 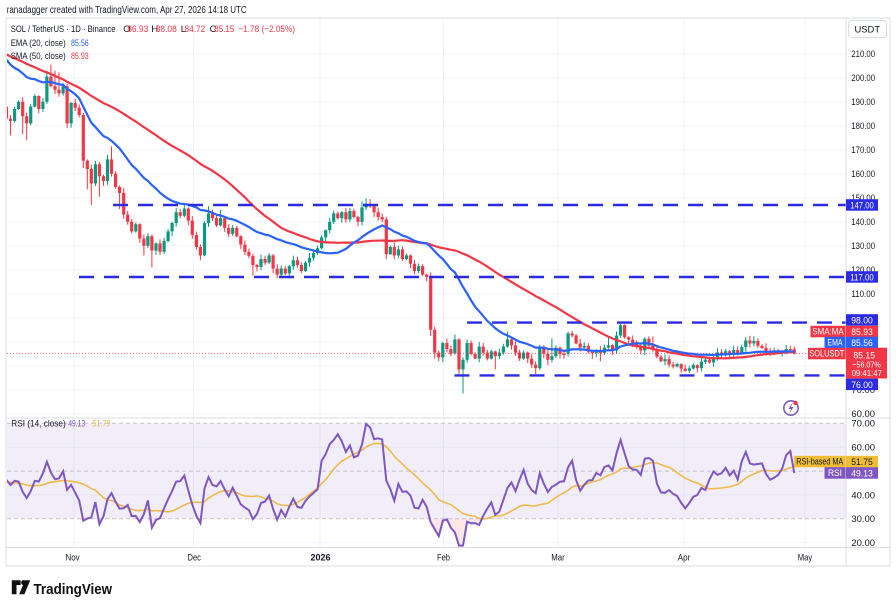 I want to click on svg-text: 20.00, so click(x=863, y=543).